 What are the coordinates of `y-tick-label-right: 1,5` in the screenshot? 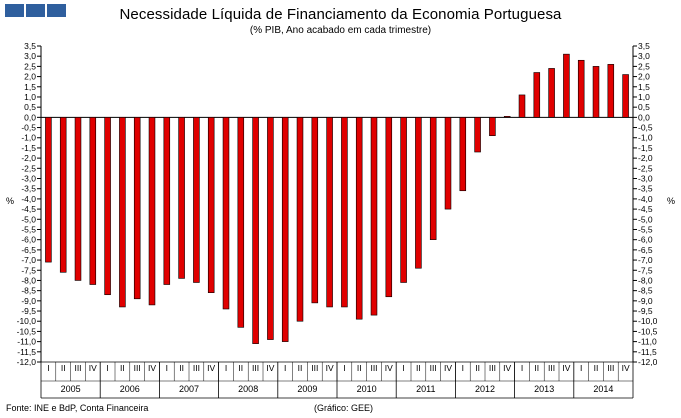 It's located at (644, 87).